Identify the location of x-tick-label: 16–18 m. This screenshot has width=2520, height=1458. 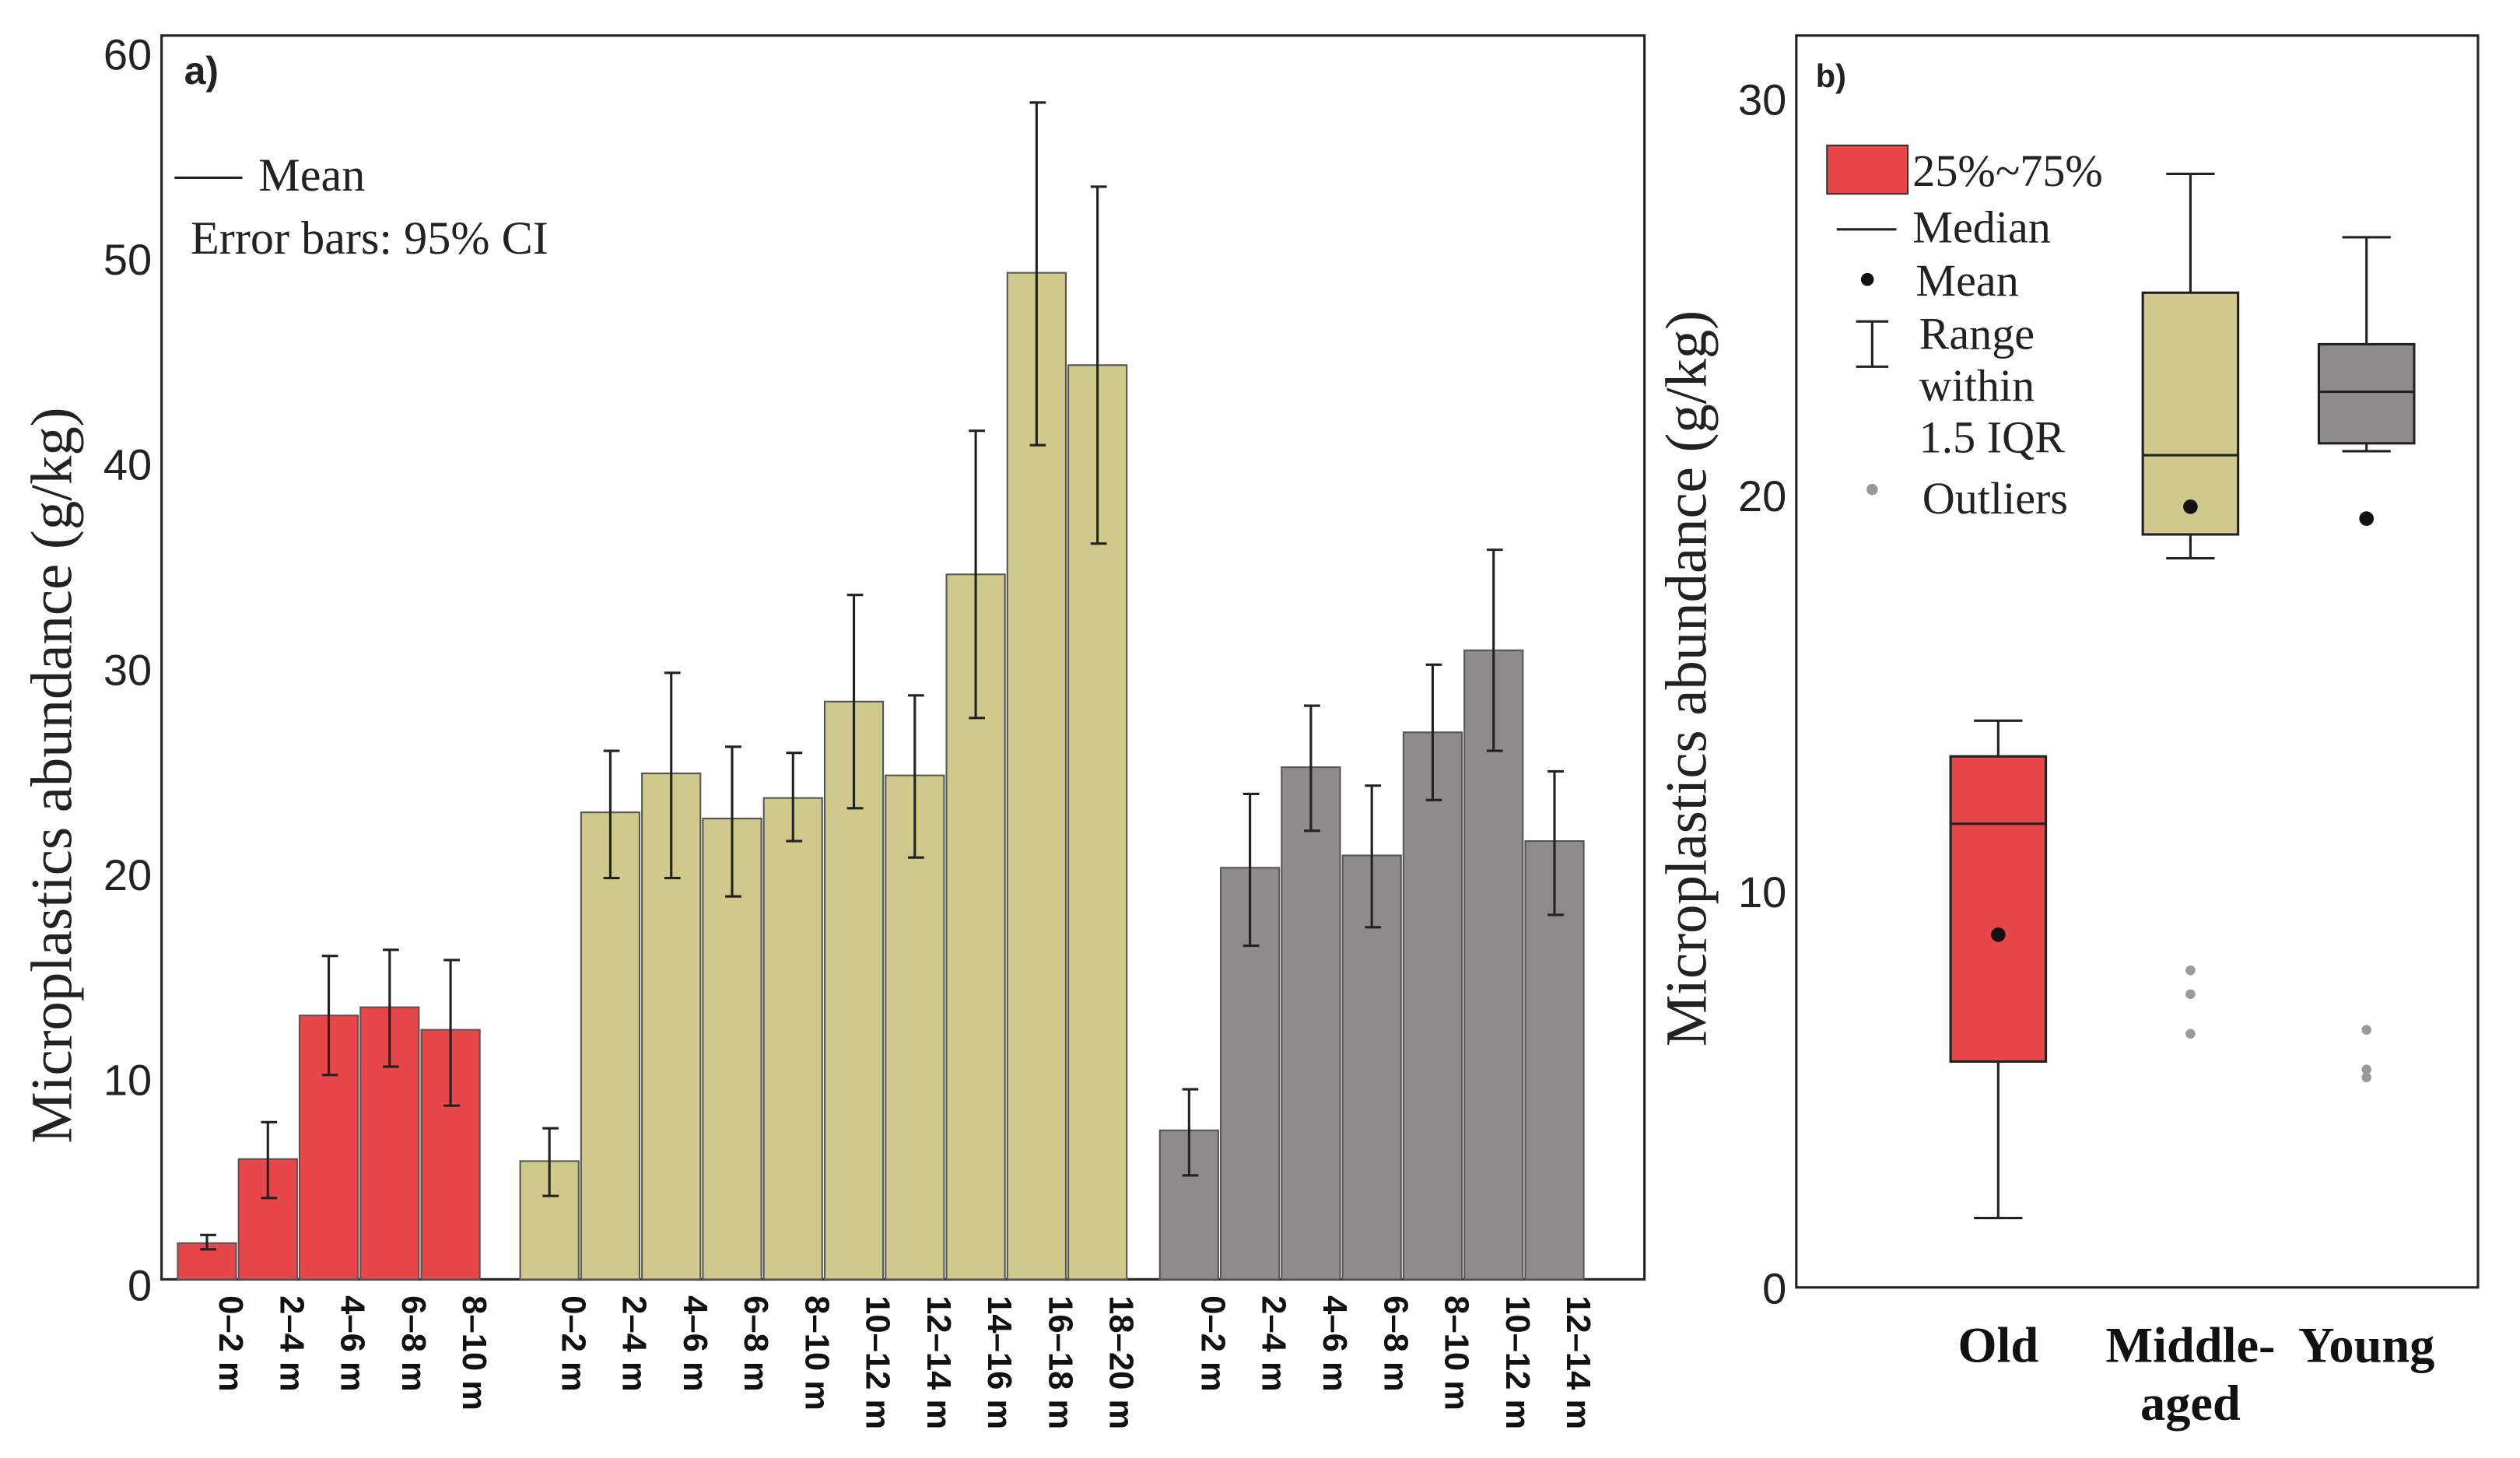
(1059, 1362).